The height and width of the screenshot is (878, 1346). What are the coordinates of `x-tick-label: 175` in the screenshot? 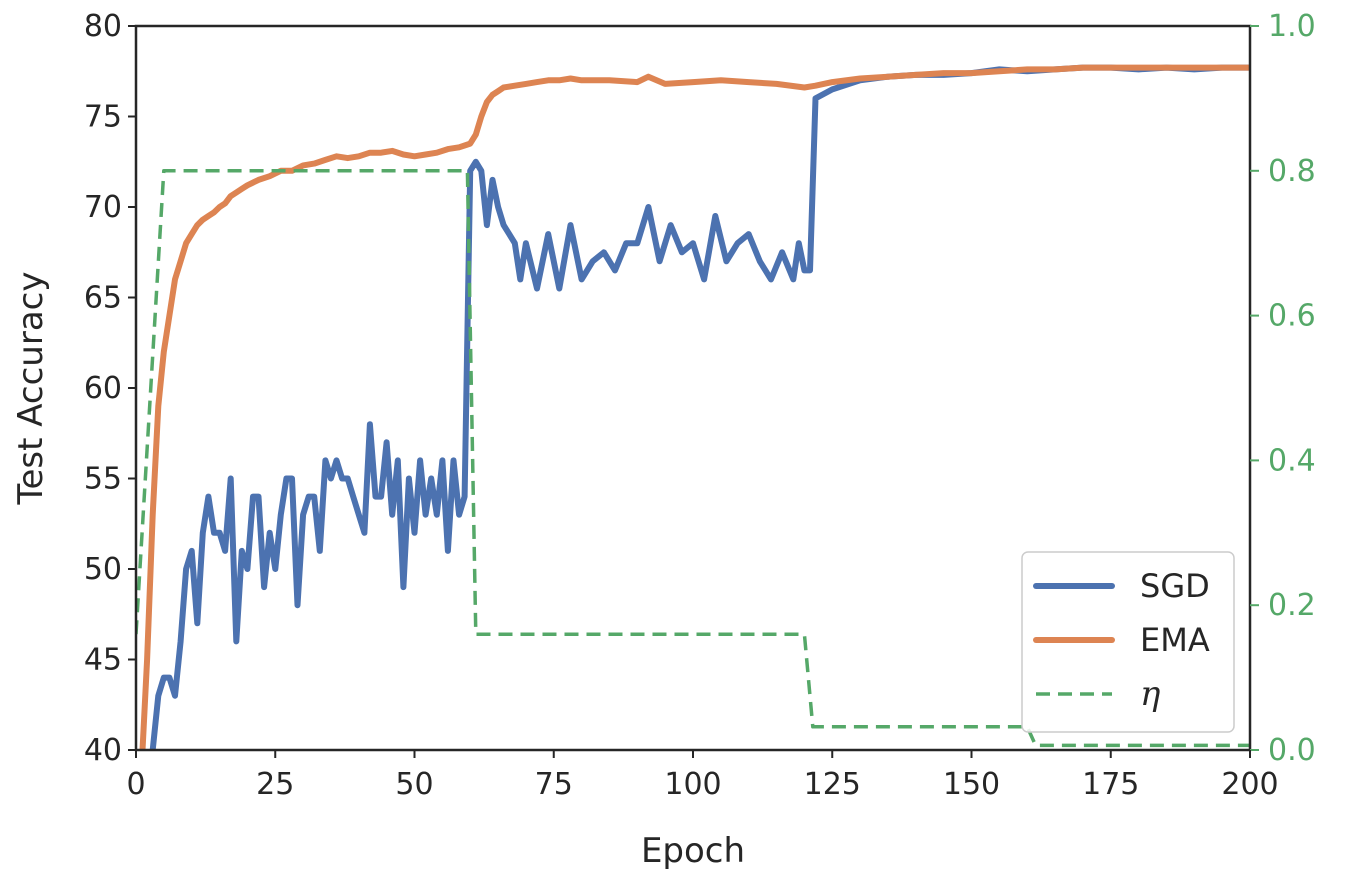 It's located at (1110, 784).